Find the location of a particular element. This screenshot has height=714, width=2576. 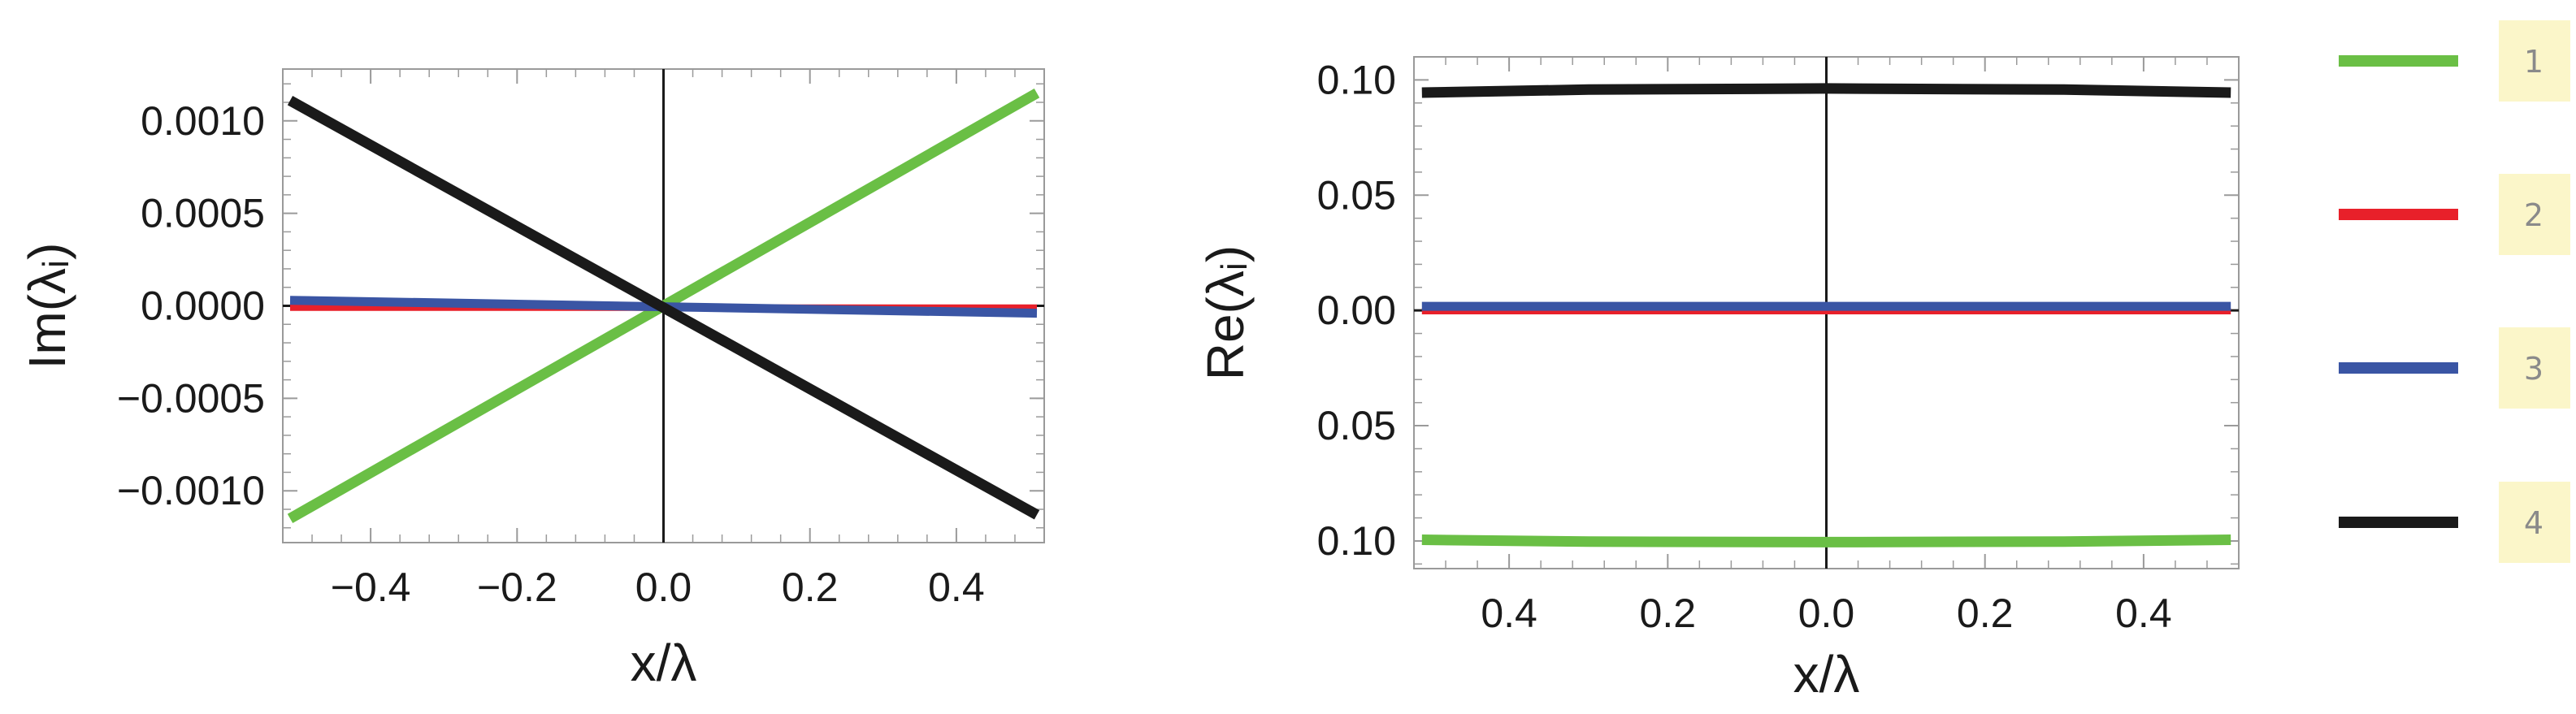

legend-label: 1 is located at coordinates (2533, 62).